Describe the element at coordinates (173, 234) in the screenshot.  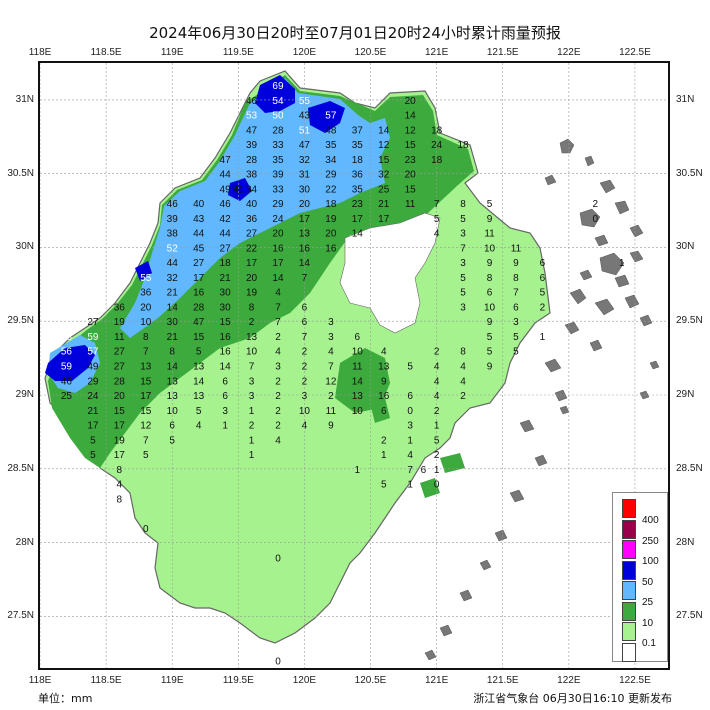
I see `rainfall-value: 38` at that location.